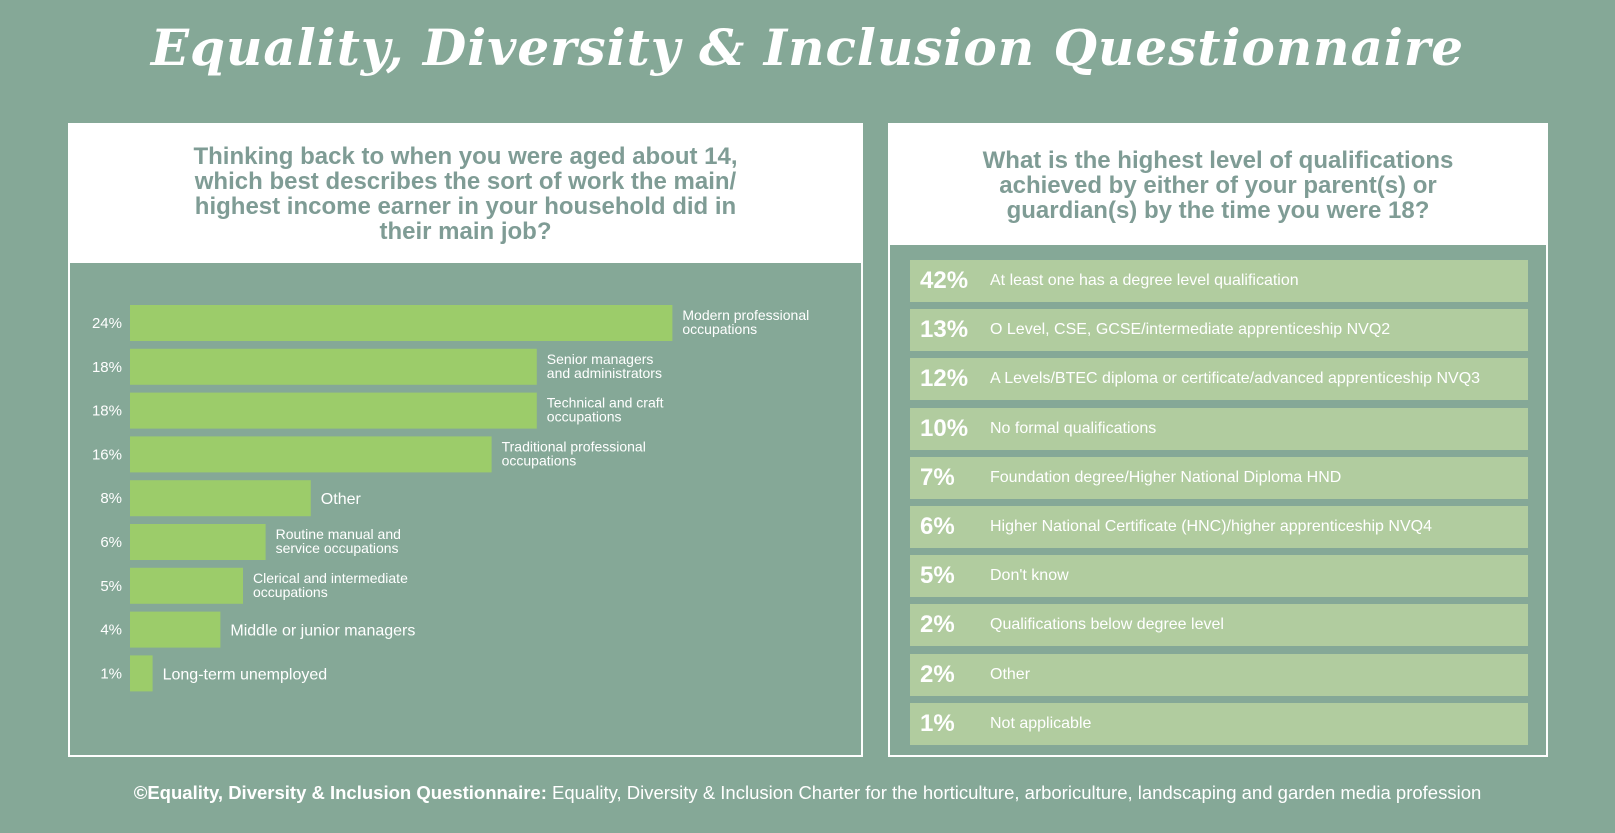 The height and width of the screenshot is (833, 1615). Describe the element at coordinates (944, 280) in the screenshot. I see `qualification-percent: 42%` at that location.